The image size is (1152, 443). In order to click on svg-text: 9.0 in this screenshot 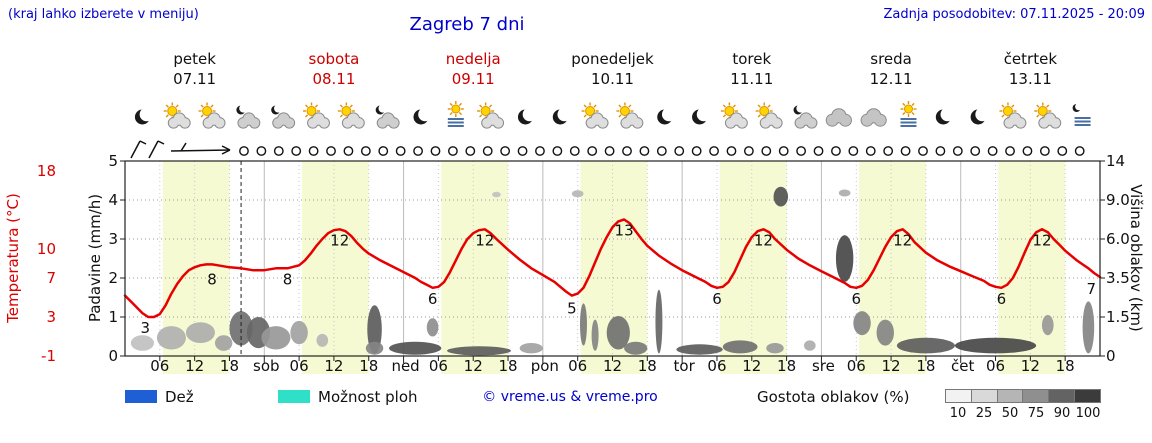, I will do `click(1118, 200)`.